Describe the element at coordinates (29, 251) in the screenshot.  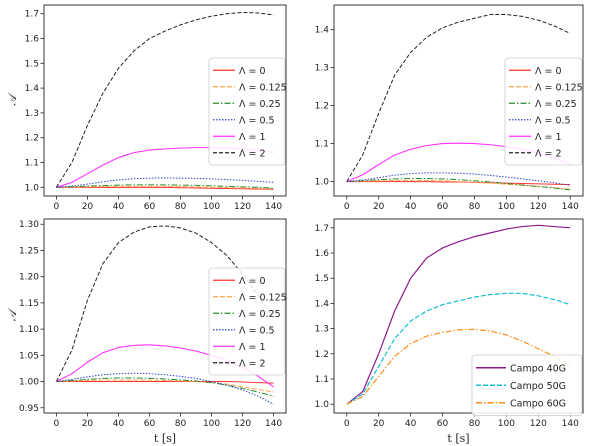
I see `y-tick-label: 1.25` at that location.